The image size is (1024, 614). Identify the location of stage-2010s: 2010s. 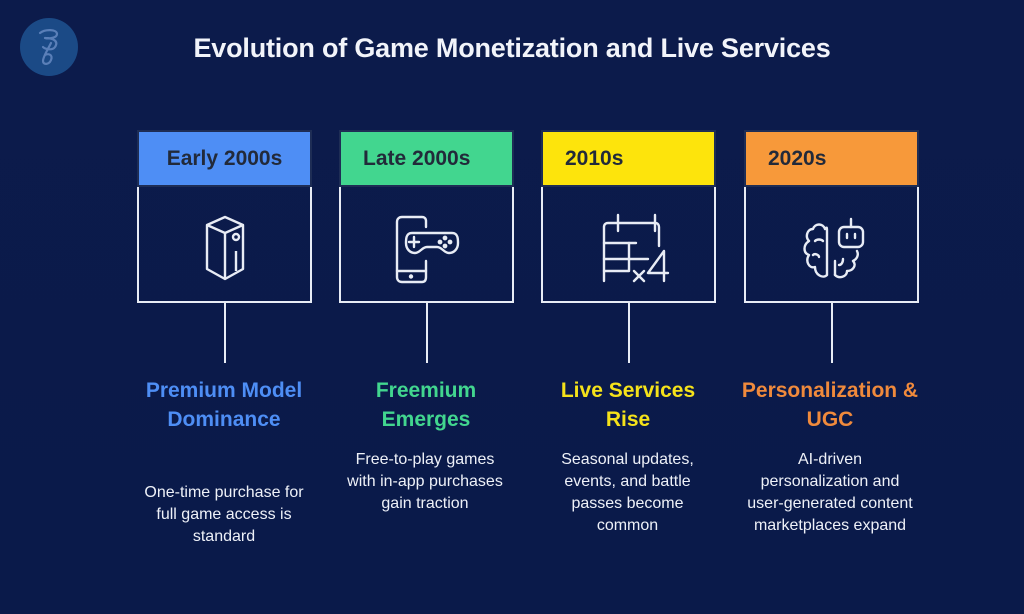
(628, 246).